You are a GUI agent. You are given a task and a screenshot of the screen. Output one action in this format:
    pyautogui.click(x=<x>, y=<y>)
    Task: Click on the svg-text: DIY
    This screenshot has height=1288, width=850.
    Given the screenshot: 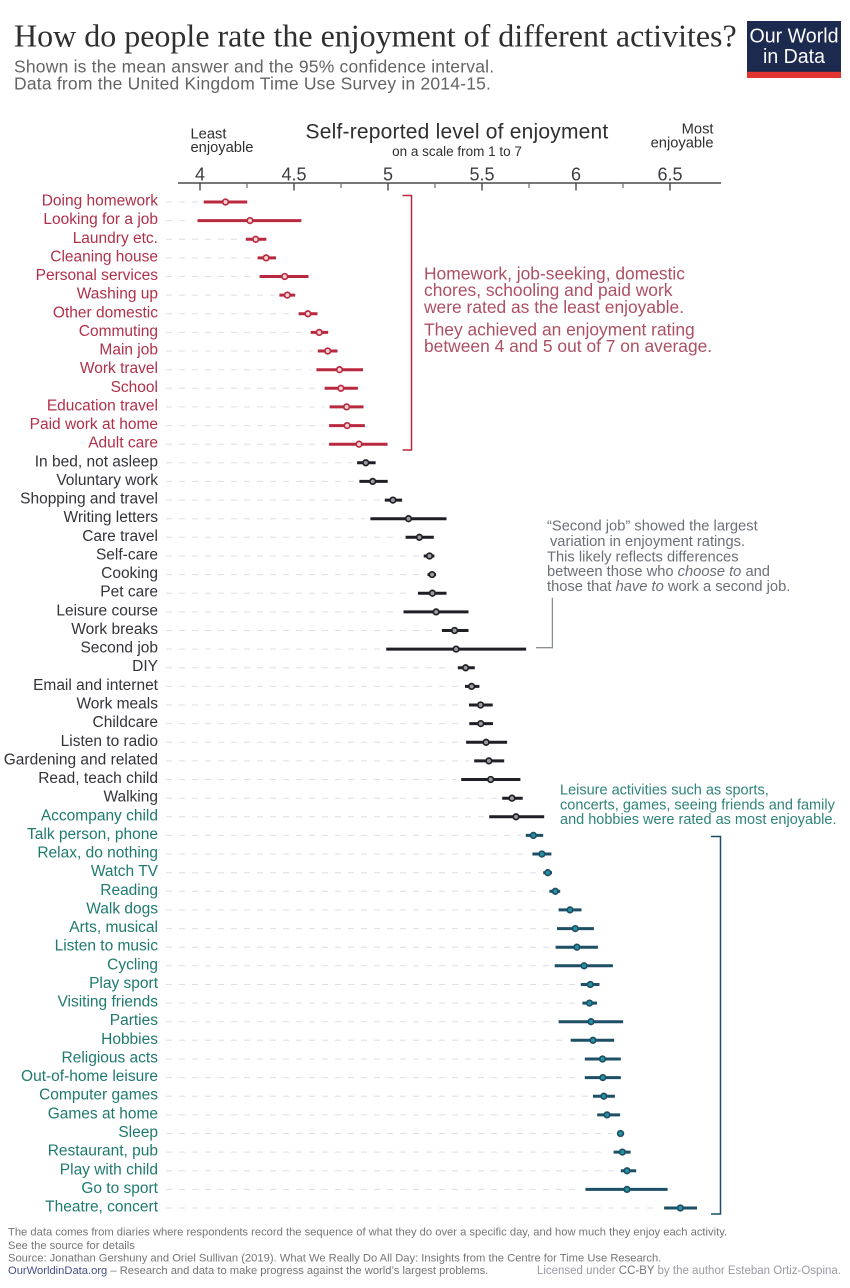 What is the action you would take?
    pyautogui.click(x=145, y=666)
    